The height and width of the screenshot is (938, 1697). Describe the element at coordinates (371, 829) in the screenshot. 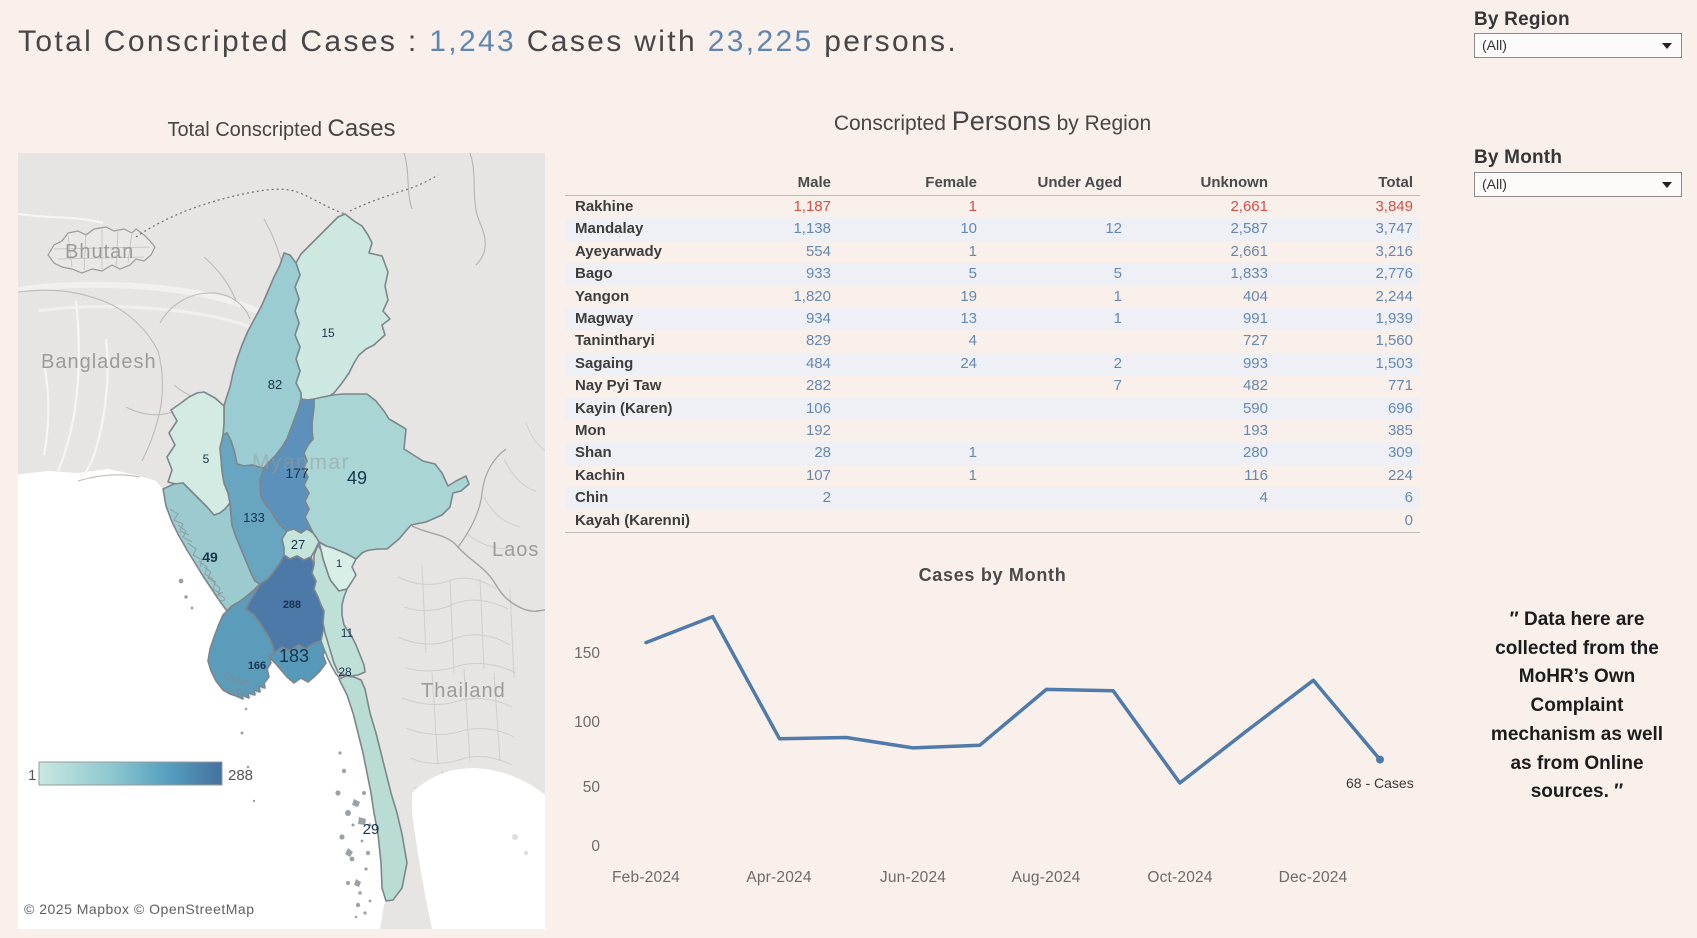

I see `svg-text: 29` at that location.